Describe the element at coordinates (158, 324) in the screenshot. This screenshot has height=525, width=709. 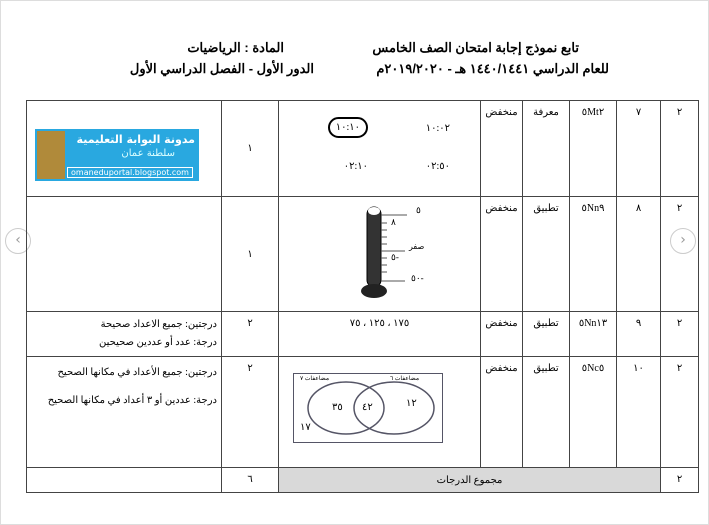
I see `note: درجتين: جميع الاعداد صحيحة` at that location.